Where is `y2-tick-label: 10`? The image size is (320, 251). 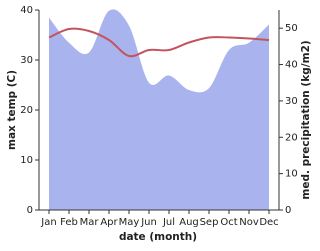 y2-tick-label: 10 is located at coordinates (291, 174).